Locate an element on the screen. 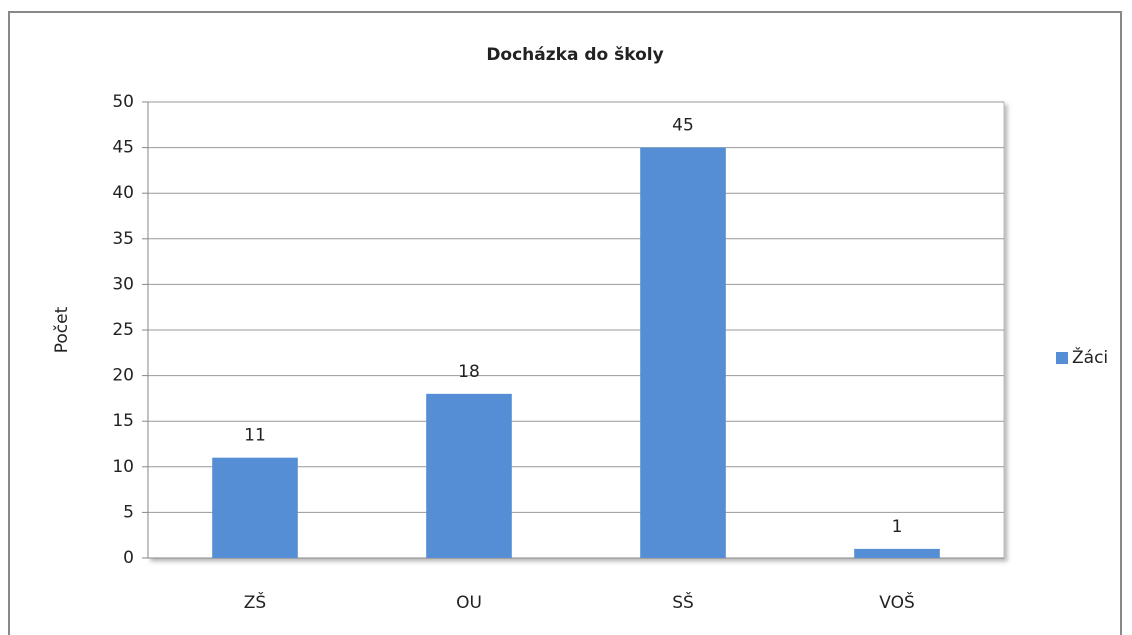 This screenshot has width=1132, height=635. y-tick-label: 20 is located at coordinates (123, 376).